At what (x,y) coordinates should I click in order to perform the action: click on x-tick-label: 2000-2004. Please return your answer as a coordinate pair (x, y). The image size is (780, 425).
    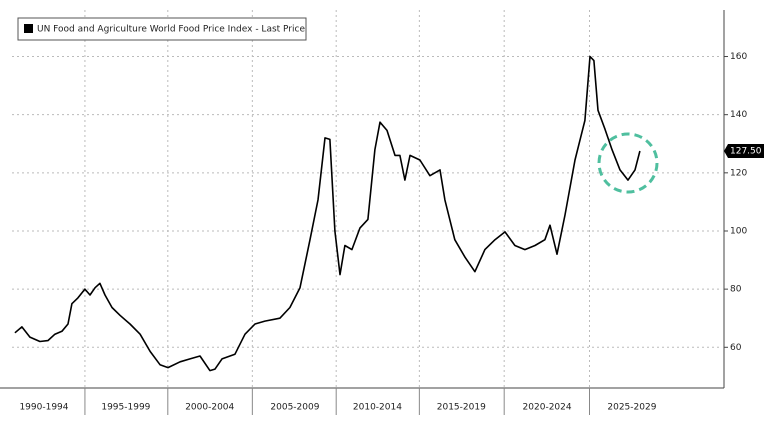
    Looking at the image, I should click on (209, 408).